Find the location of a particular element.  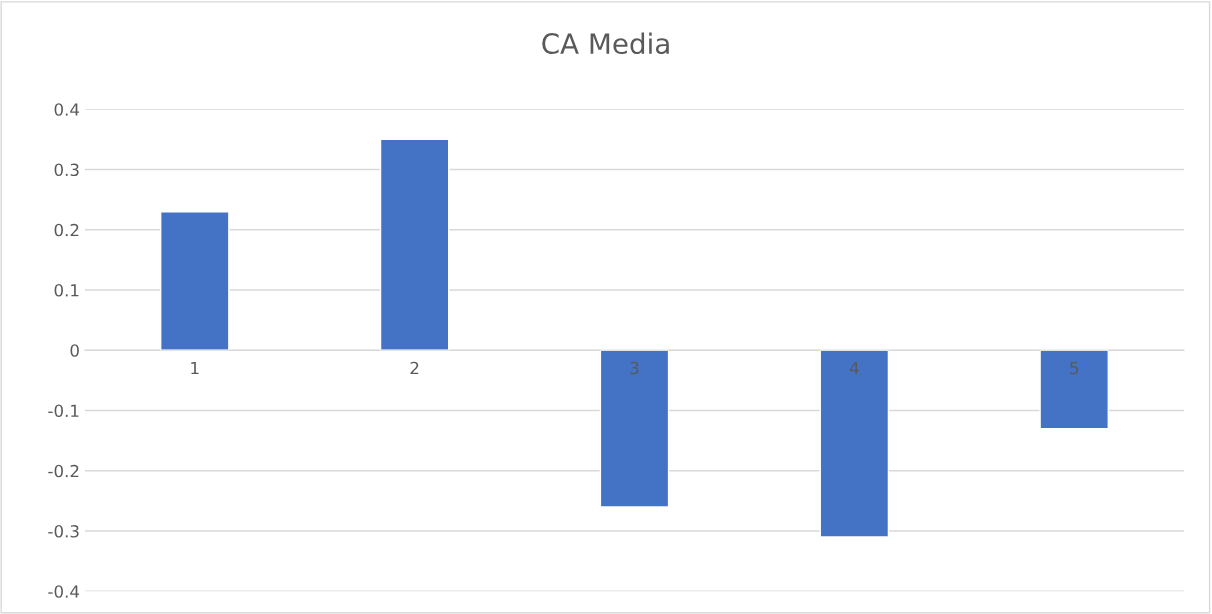

y-tick-label: 0.1 is located at coordinates (66, 290).